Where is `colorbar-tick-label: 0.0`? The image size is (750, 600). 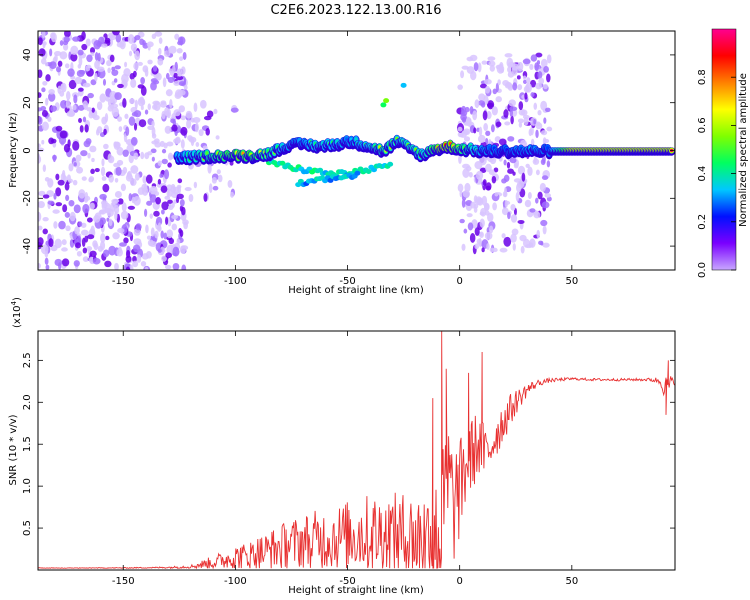
colorbar-tick-label: 0.0 is located at coordinates (702, 270).